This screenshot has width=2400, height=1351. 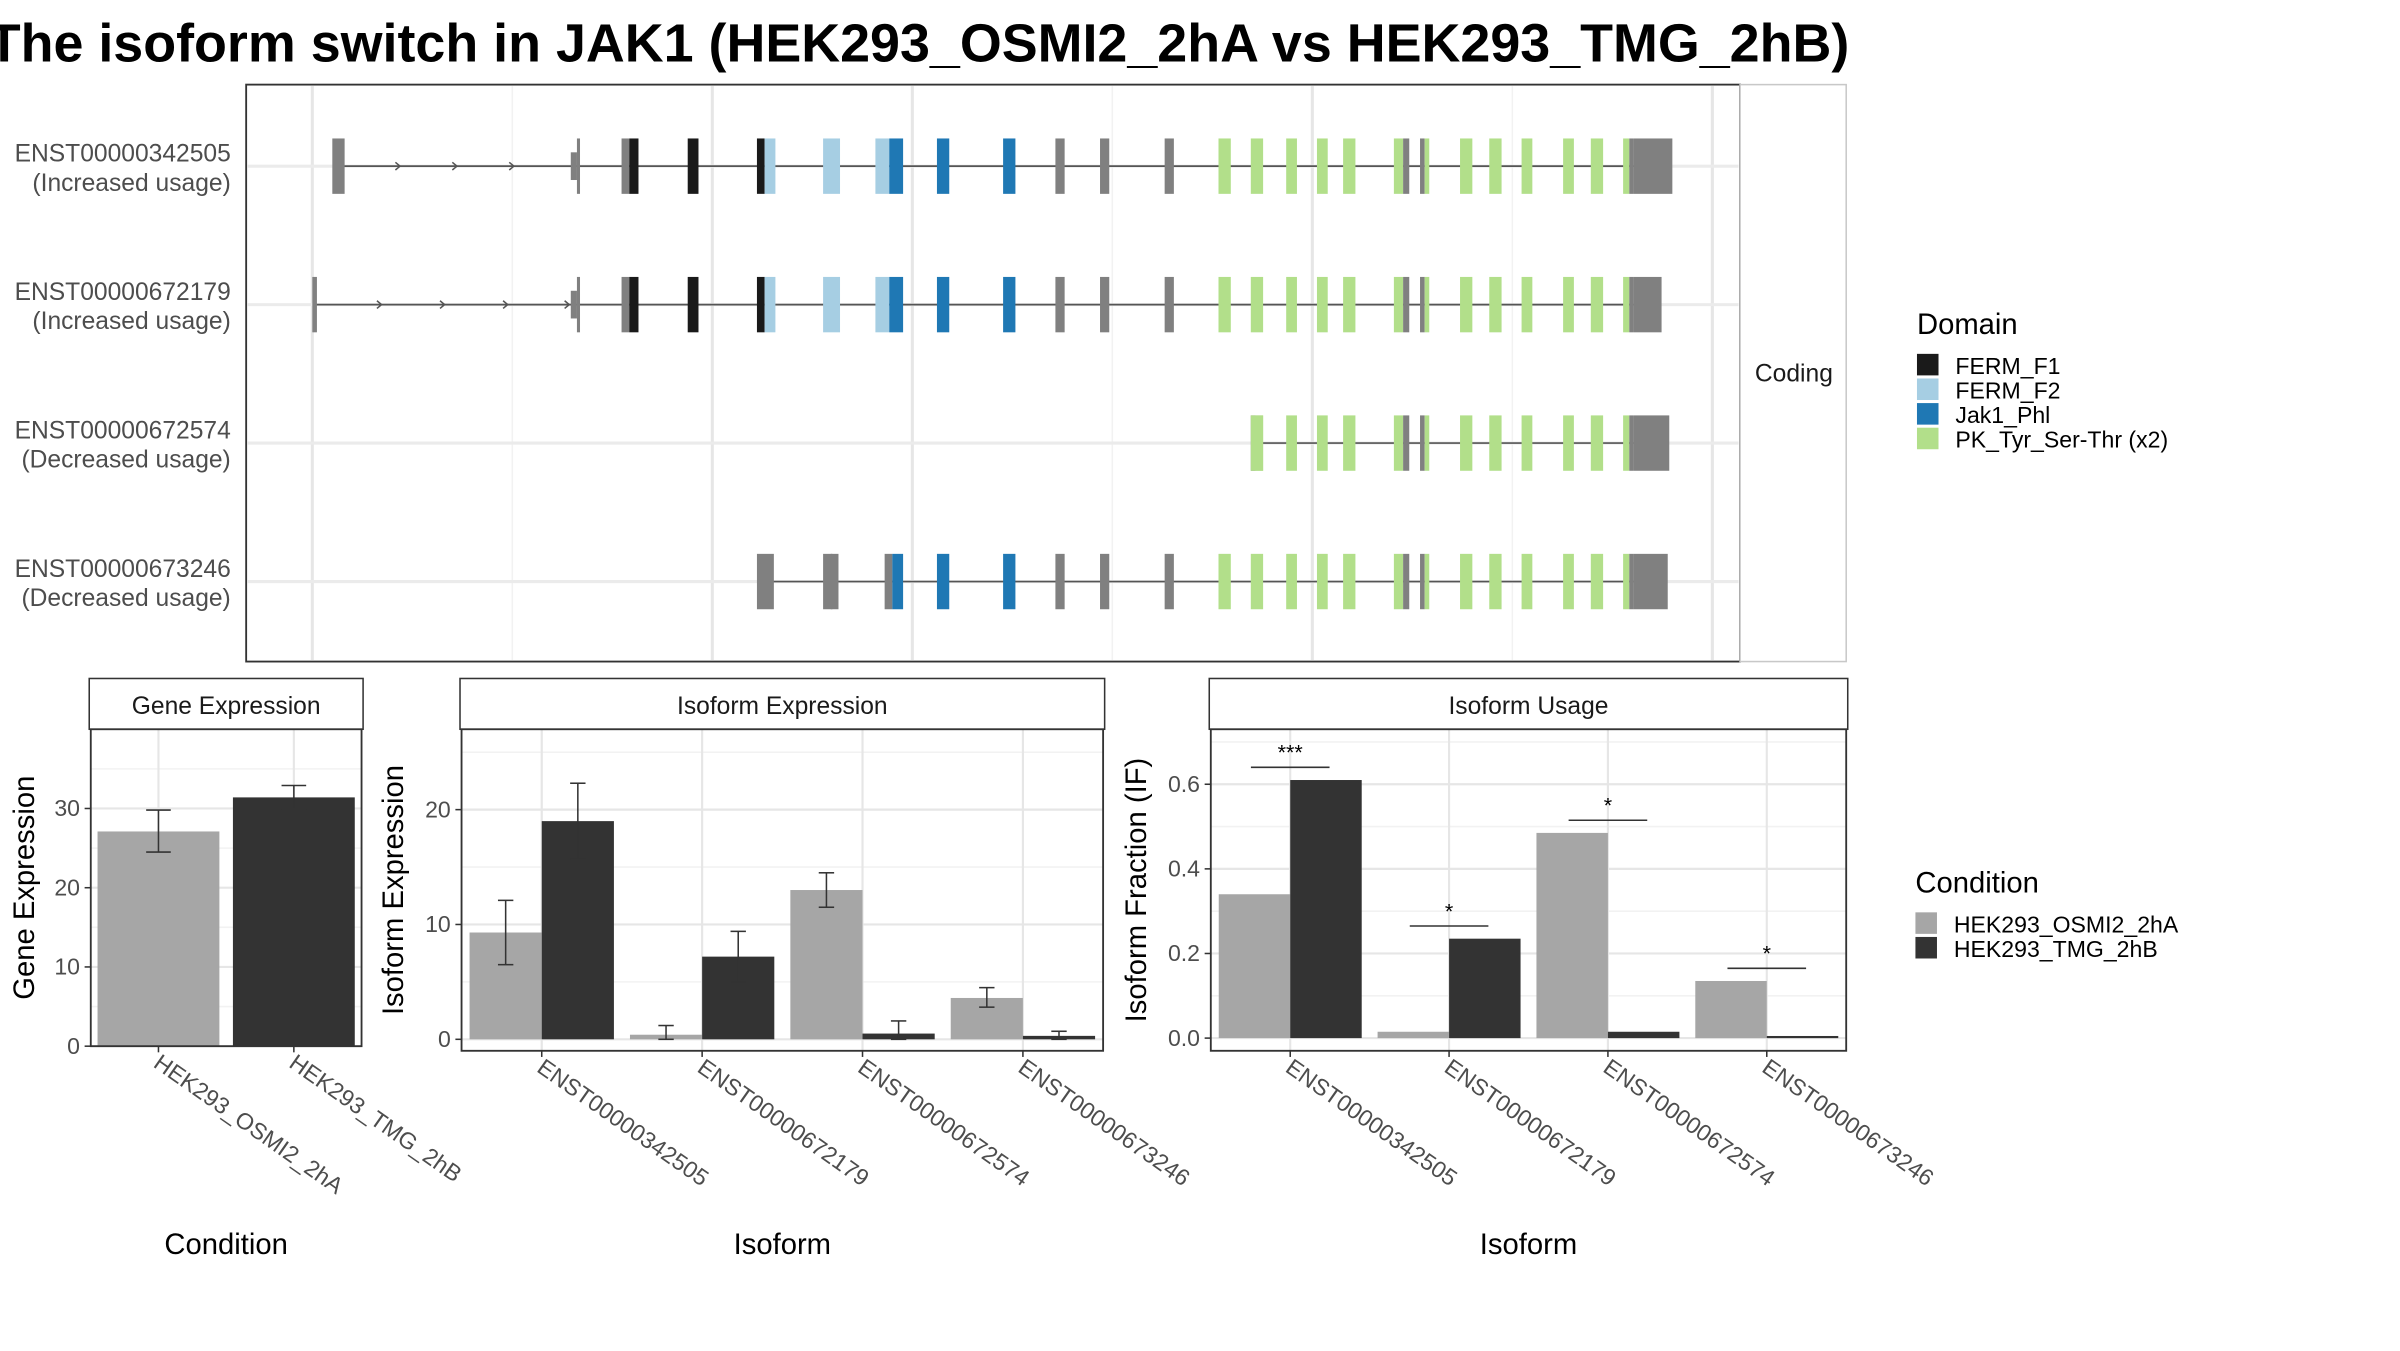 I want to click on legend-key-ferm-f2, so click(x=1927, y=389).